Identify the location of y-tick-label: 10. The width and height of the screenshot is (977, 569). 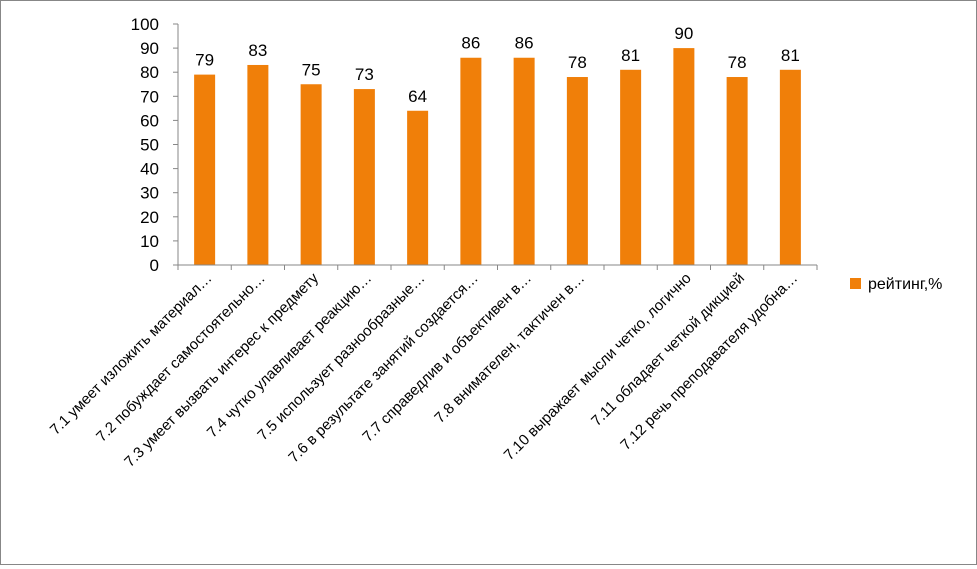
(149, 241).